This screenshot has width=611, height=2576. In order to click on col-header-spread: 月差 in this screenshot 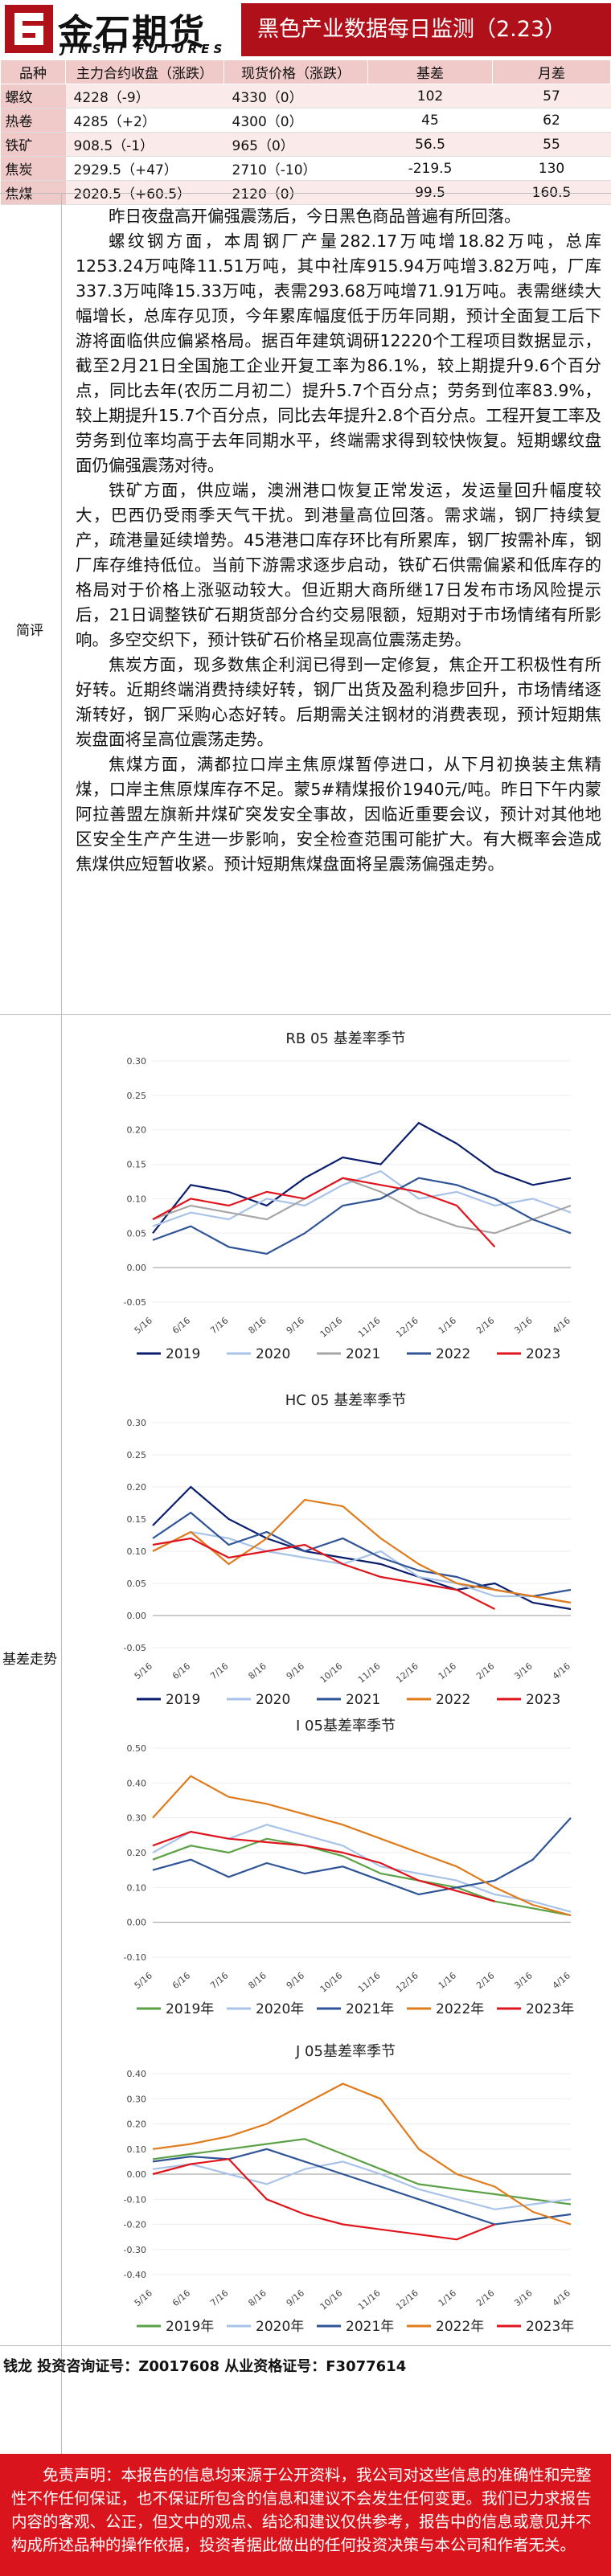, I will do `click(551, 71)`.